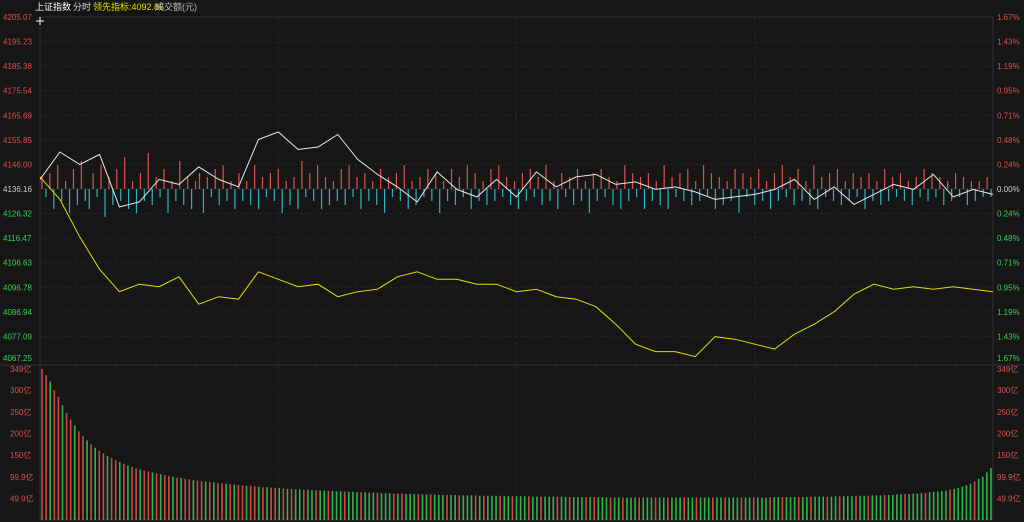 This screenshot has width=1024, height=522. I want to click on volume-tick-label-right: 250亿, so click(1007, 412).